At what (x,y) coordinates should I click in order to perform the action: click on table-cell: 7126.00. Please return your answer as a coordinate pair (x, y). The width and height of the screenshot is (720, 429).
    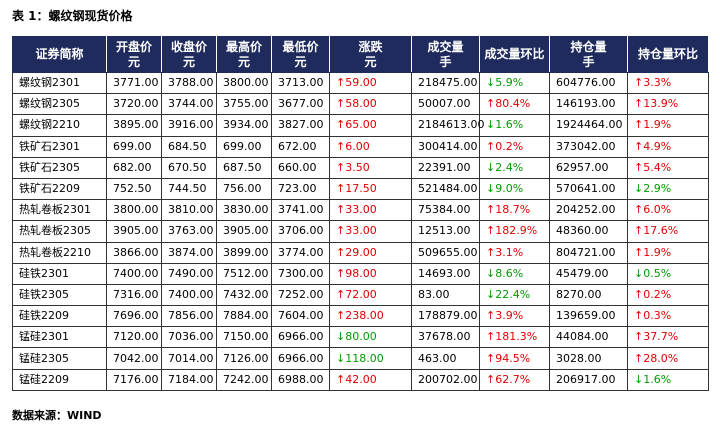
    Looking at the image, I should click on (244, 358).